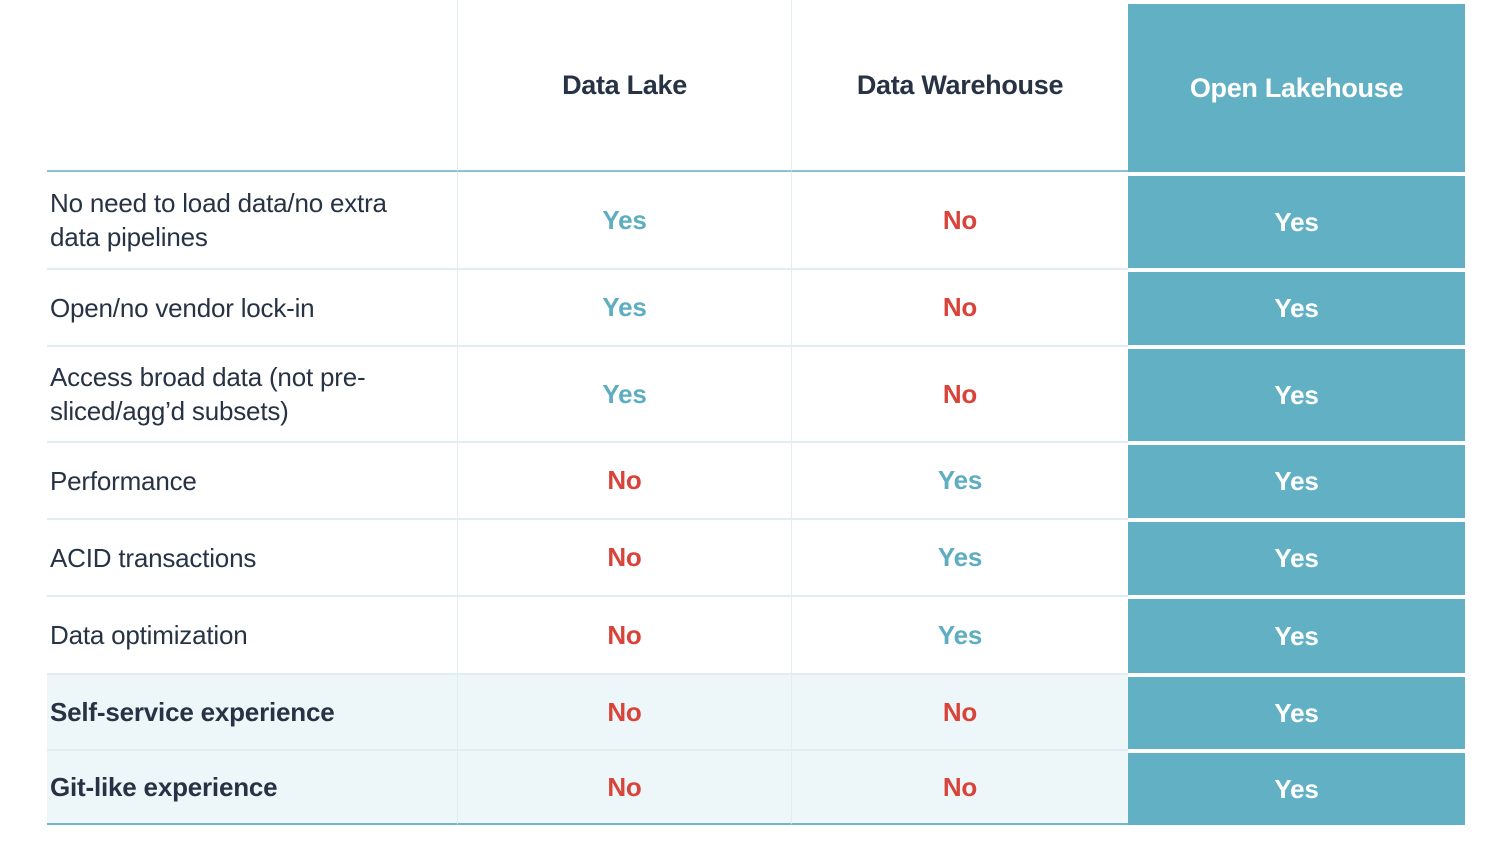  What do you see at coordinates (252, 479) in the screenshot?
I see `feature-label: Performance` at bounding box center [252, 479].